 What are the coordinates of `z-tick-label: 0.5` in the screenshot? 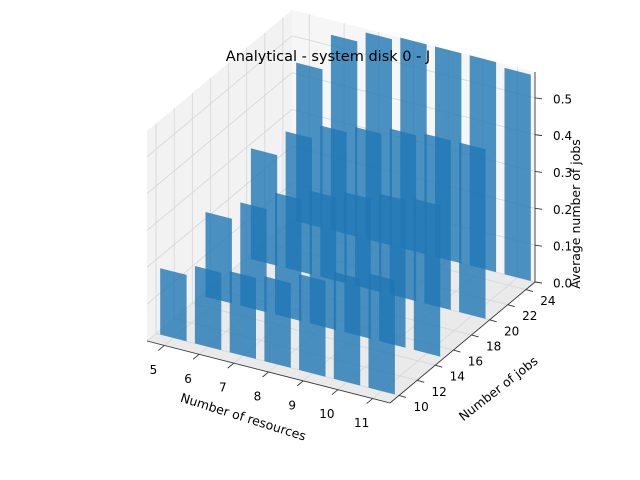 It's located at (562, 99).